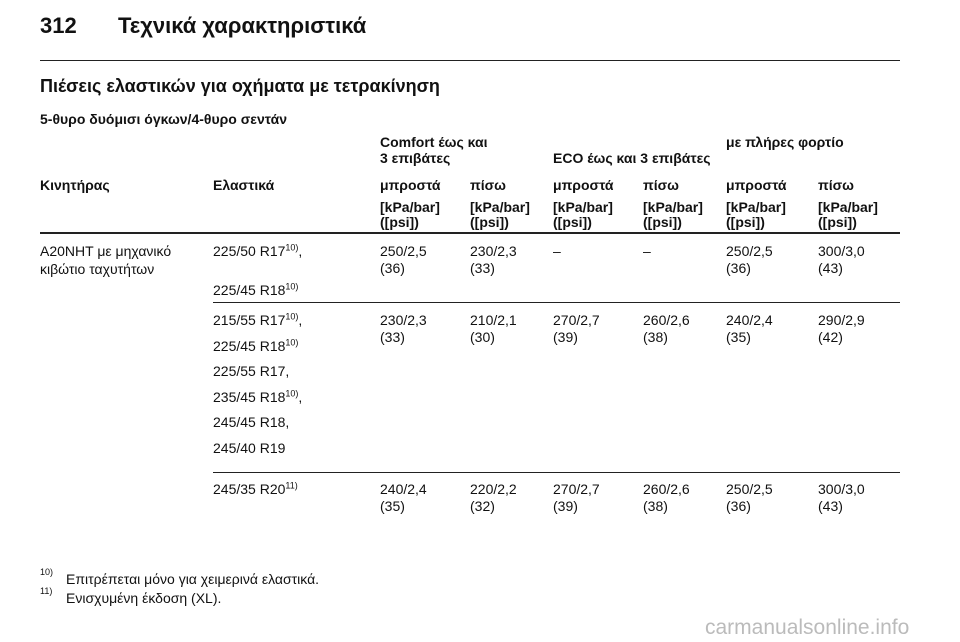 This screenshot has width=960, height=642. What do you see at coordinates (415, 158) in the screenshot?
I see `group-header: 3 επιβάτες` at bounding box center [415, 158].